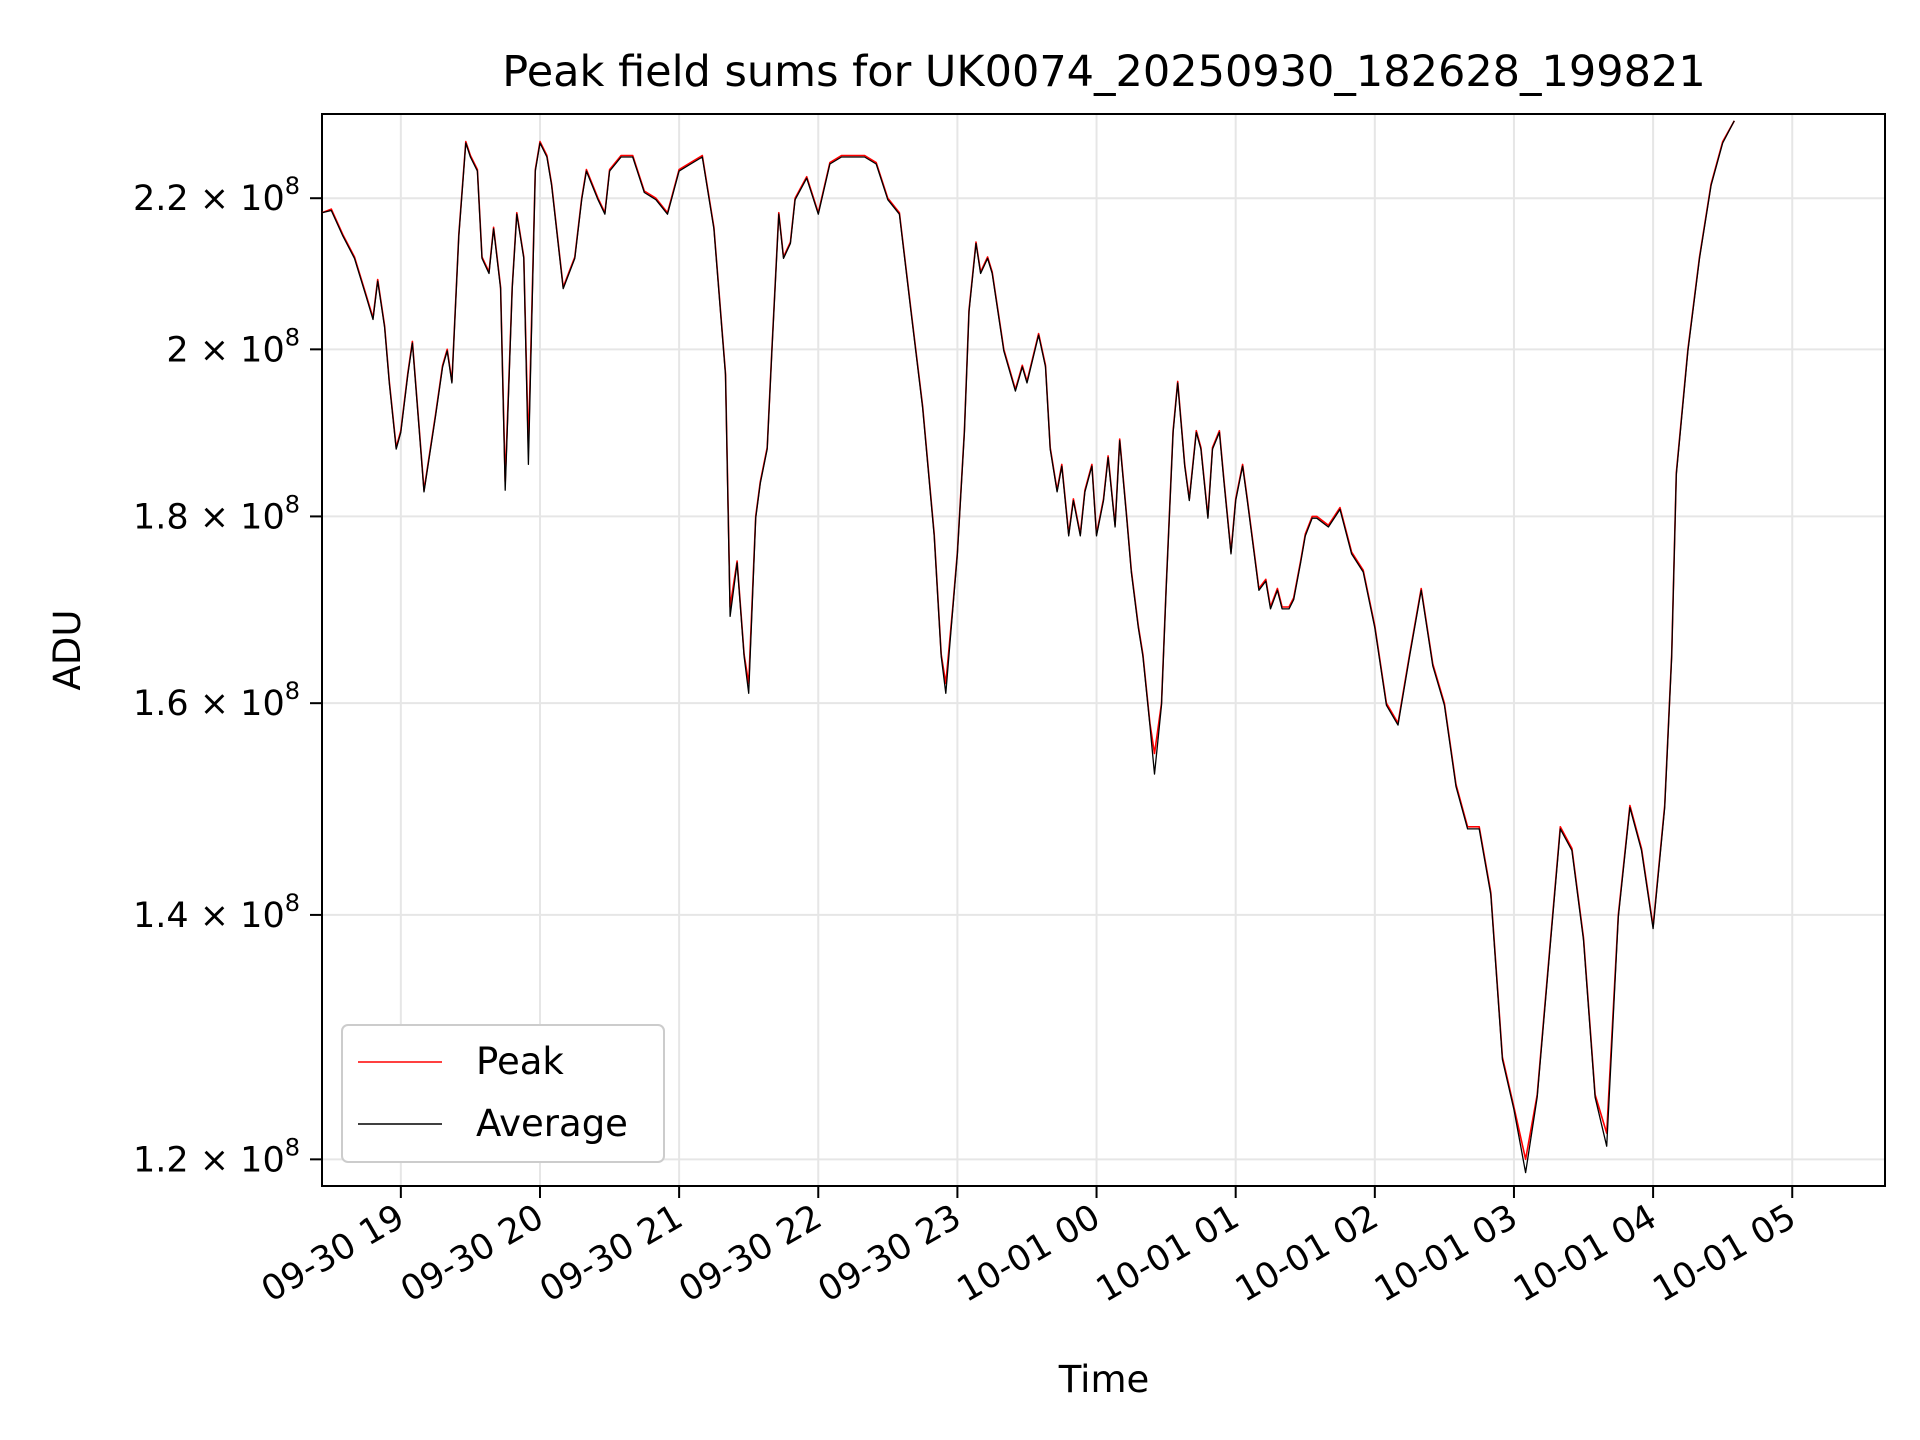 This screenshot has height=1440, width=1920. What do you see at coordinates (216, 700) in the screenshot?
I see `y-tick-label: 1.6 × 108` at bounding box center [216, 700].